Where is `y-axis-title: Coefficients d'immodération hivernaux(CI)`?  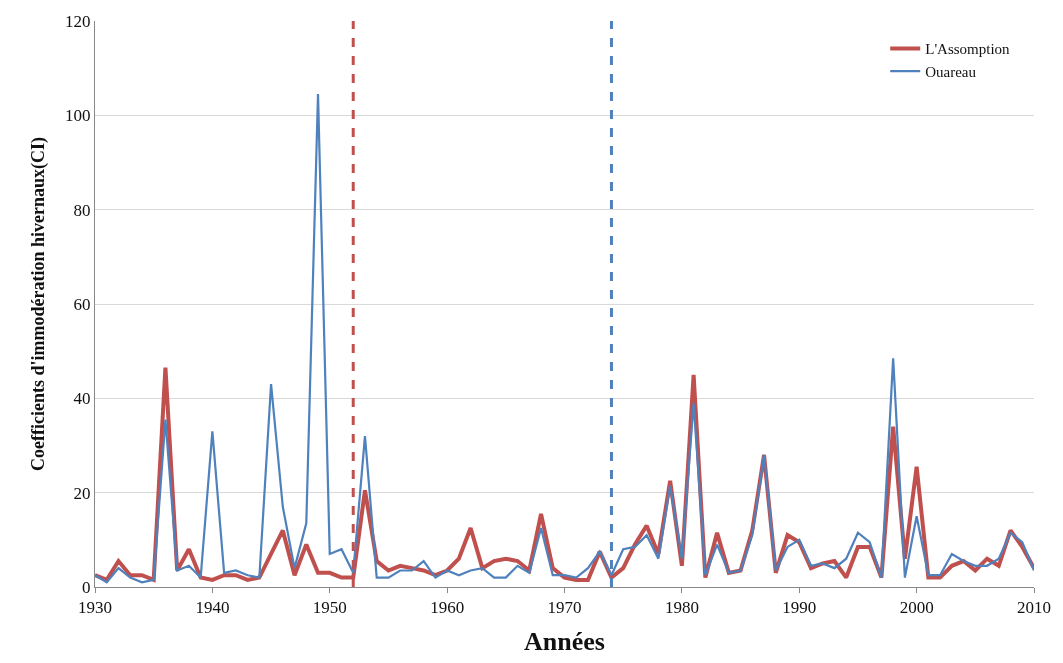 y-axis-title: Coefficients d'immodération hivernaux(CI) is located at coordinates (39, 304).